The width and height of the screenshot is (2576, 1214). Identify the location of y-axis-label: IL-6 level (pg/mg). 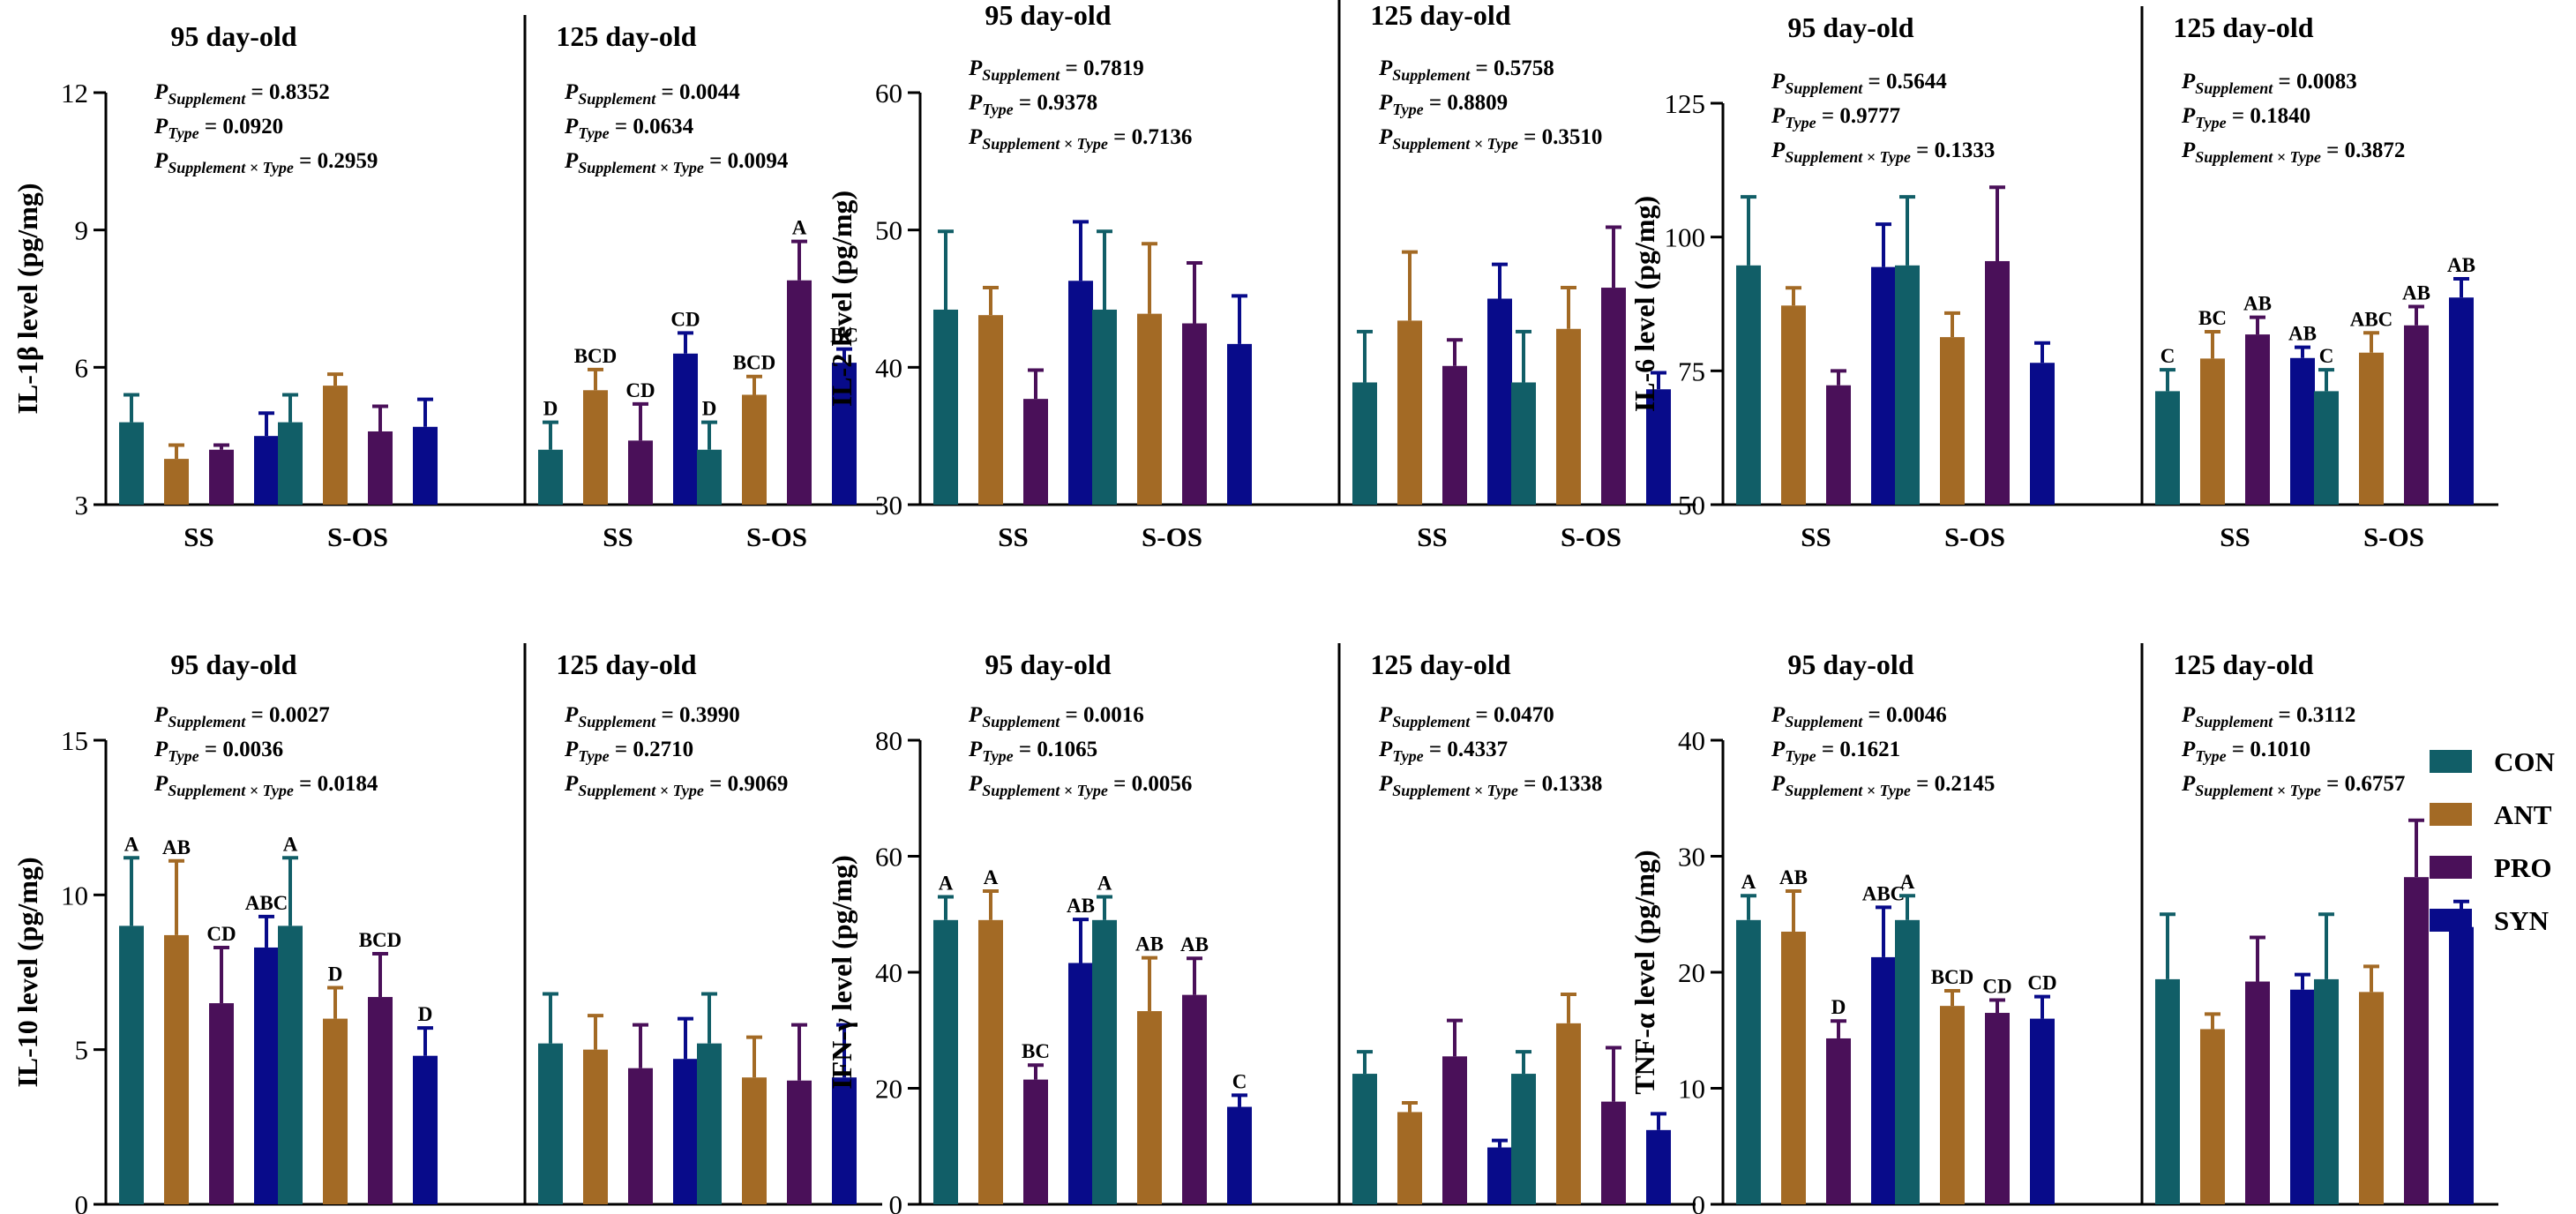
(1644, 304).